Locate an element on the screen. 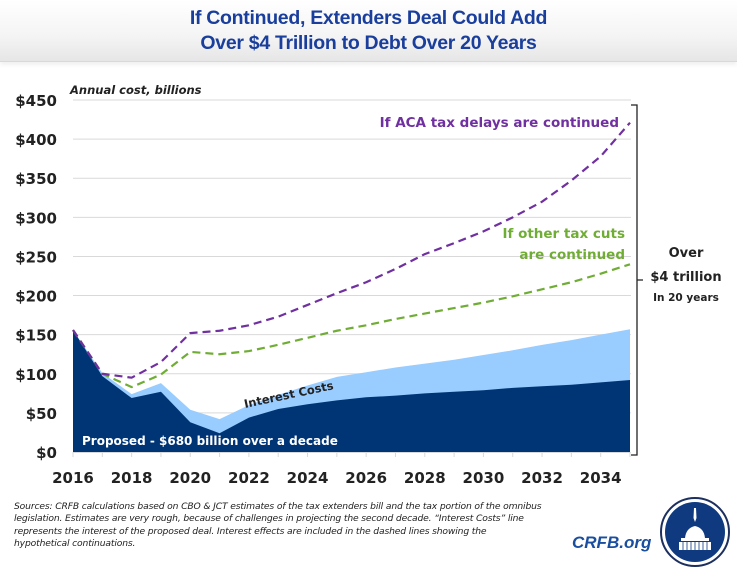  y-tick-label: $300 is located at coordinates (36, 218).